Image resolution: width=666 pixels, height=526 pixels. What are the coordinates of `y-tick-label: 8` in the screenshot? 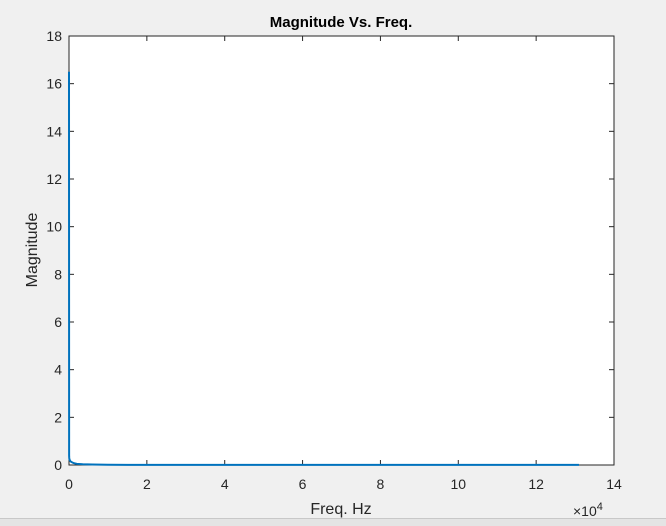 It's located at (58, 274).